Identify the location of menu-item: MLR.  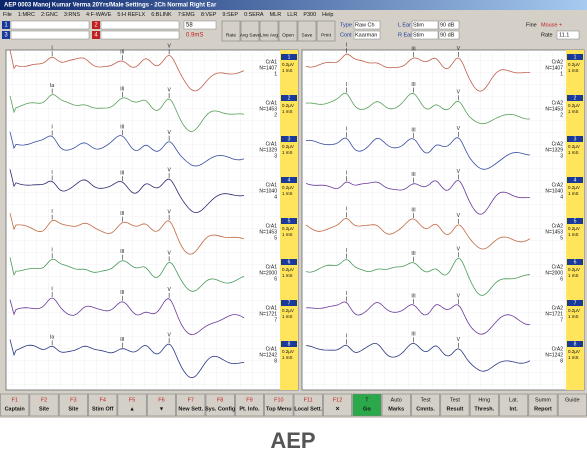
(276, 15).